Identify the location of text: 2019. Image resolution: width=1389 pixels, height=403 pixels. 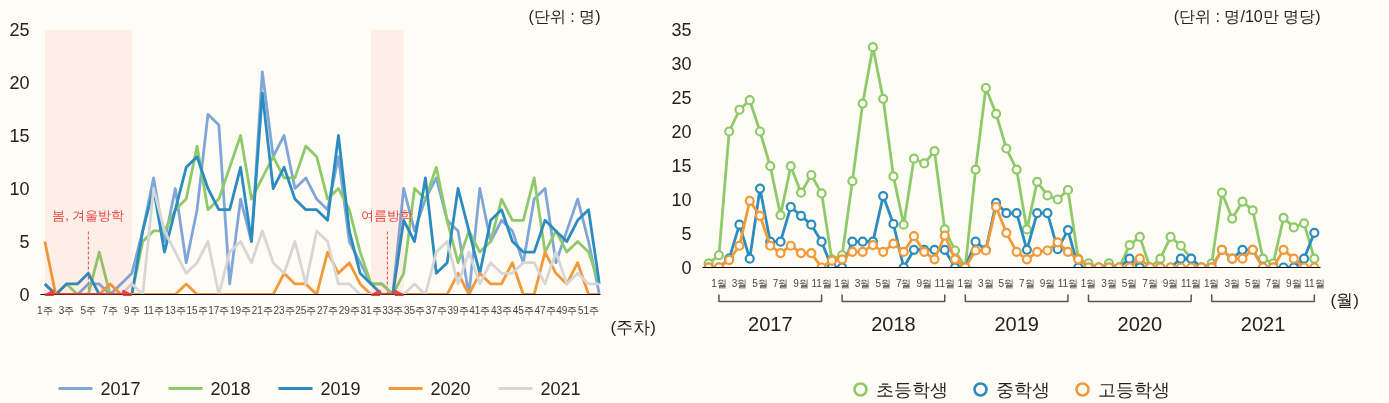
(1016, 323).